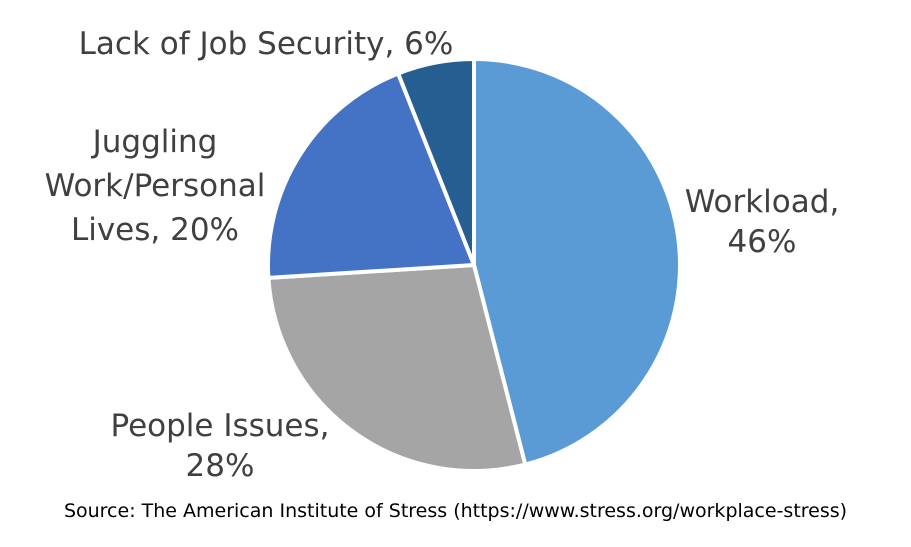 The width and height of the screenshot is (911, 547). Describe the element at coordinates (762, 242) in the screenshot. I see `label-line: 46%` at that location.